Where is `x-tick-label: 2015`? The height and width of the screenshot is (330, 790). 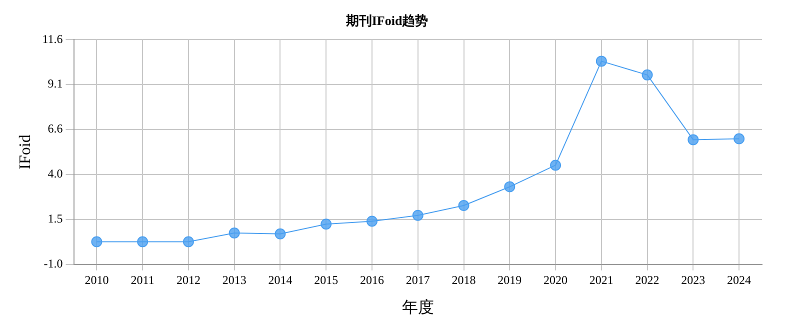
x-tick-label: 2015 is located at coordinates (326, 279).